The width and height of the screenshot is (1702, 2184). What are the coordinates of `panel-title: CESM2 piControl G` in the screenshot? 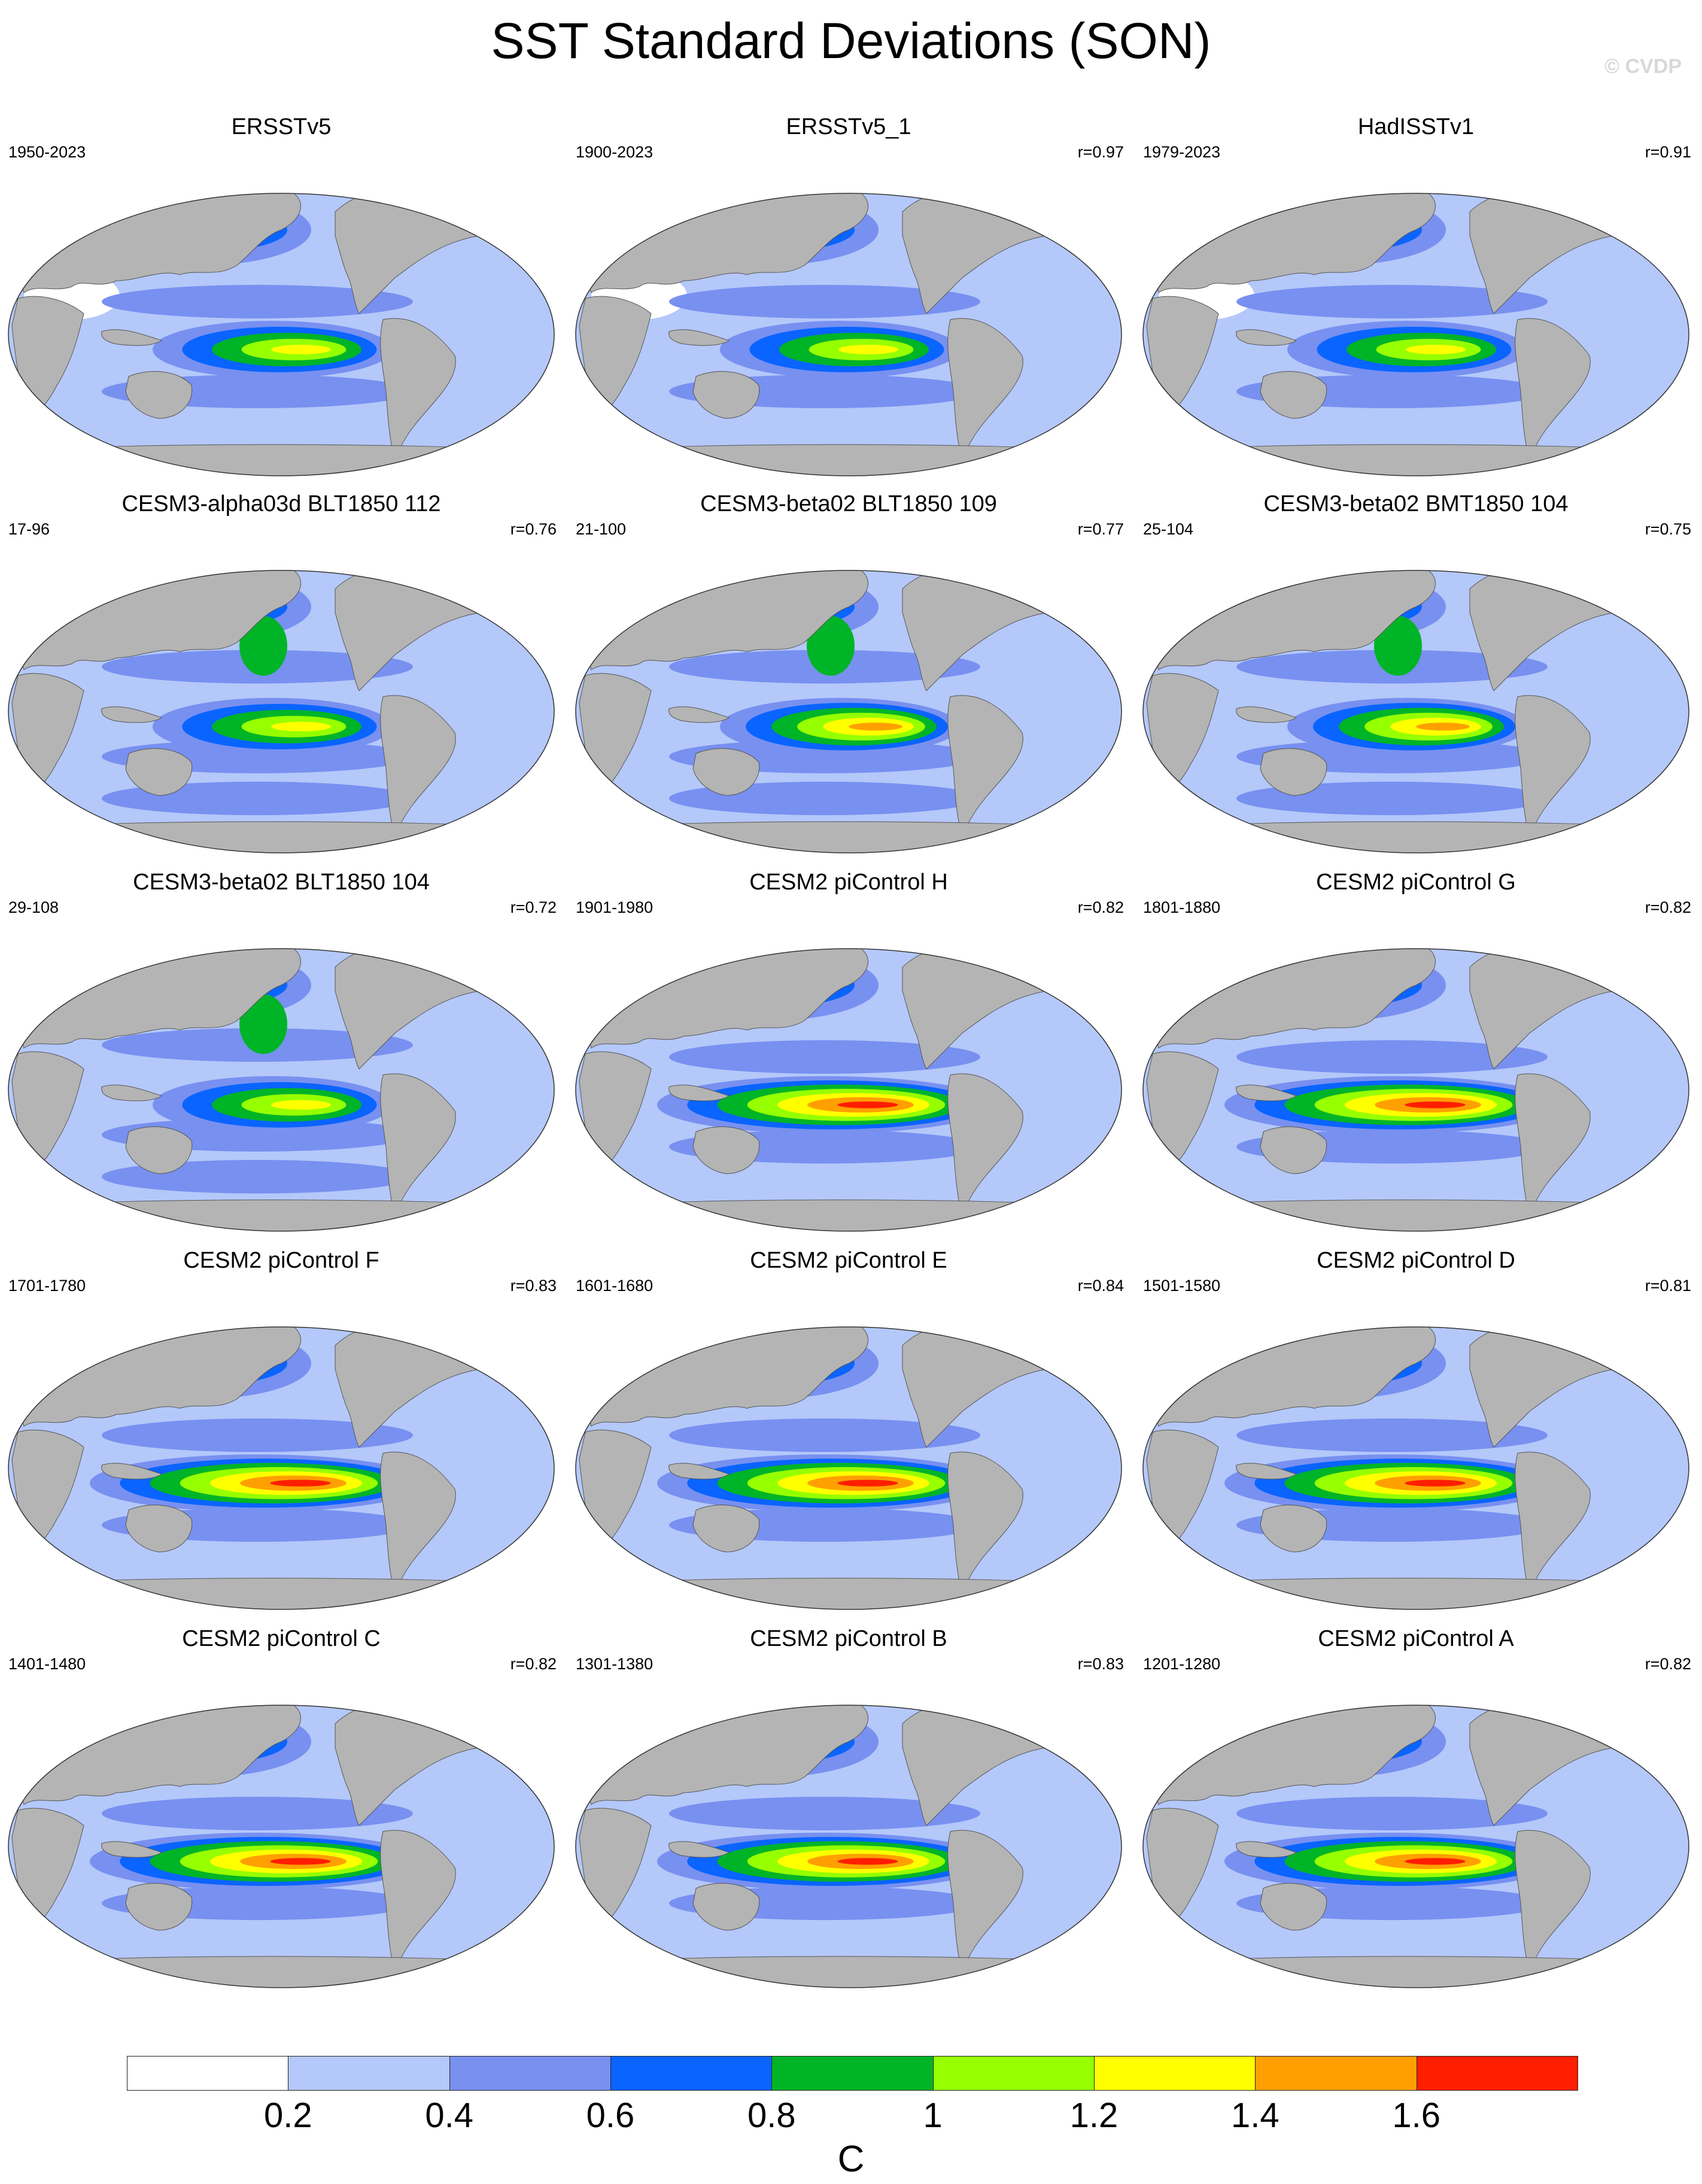 It's located at (1416, 882).